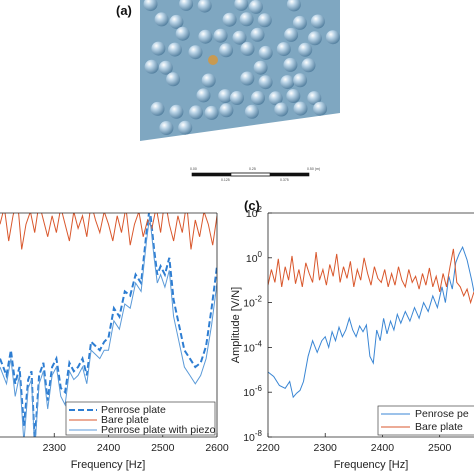 The width and height of the screenshot is (474, 474). What do you see at coordinates (284, 180) in the screenshot?
I see `scale-sub-1: 0.375` at bounding box center [284, 180].